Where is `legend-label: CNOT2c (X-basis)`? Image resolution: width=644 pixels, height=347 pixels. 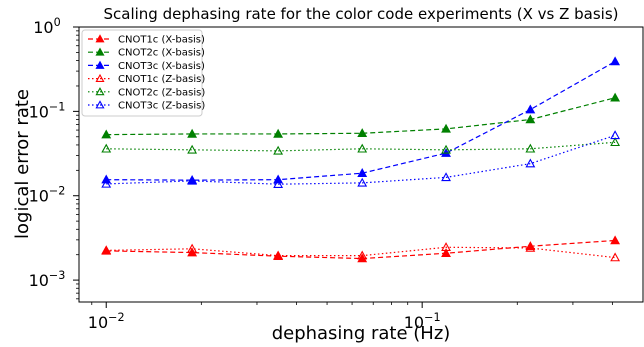
legend-label: CNOT2c (X-basis) is located at coordinates (161, 53).